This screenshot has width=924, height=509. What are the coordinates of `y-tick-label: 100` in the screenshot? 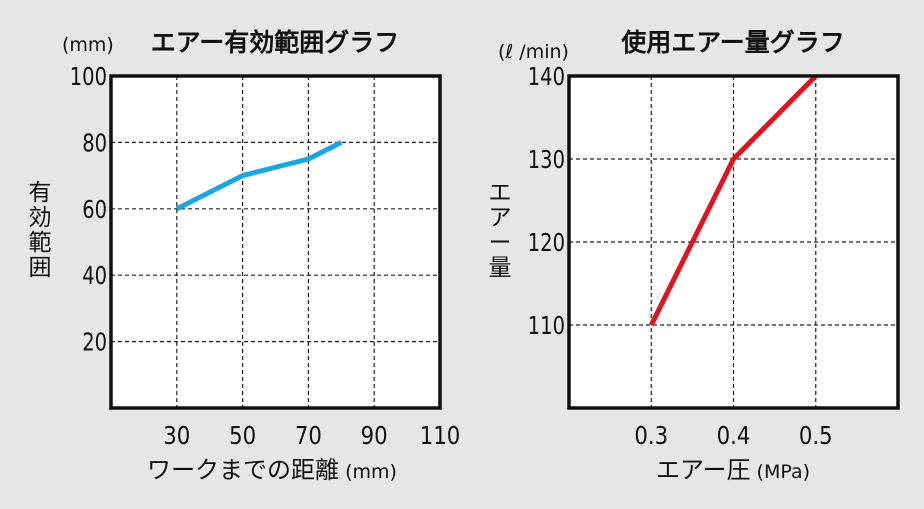 It's located at (88, 77).